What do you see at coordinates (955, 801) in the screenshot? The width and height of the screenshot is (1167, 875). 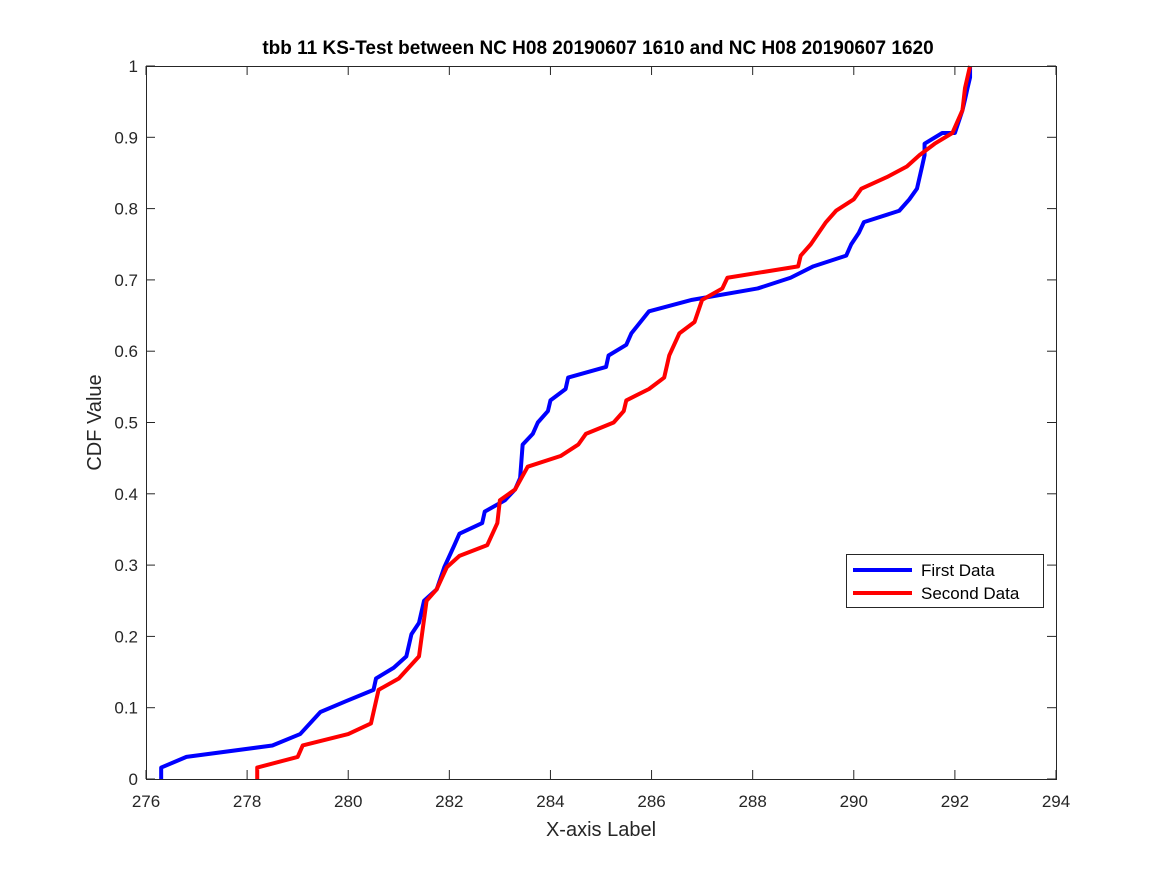 I see `x-tick-label: 292` at bounding box center [955, 801].